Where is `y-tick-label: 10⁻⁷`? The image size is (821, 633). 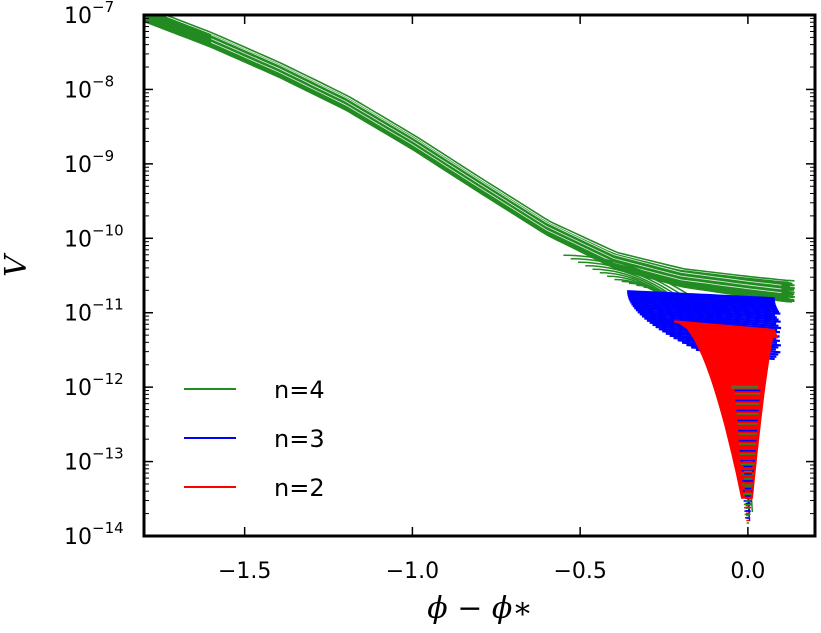
y-tick-label: 10⁻⁷ is located at coordinates (89, 14).